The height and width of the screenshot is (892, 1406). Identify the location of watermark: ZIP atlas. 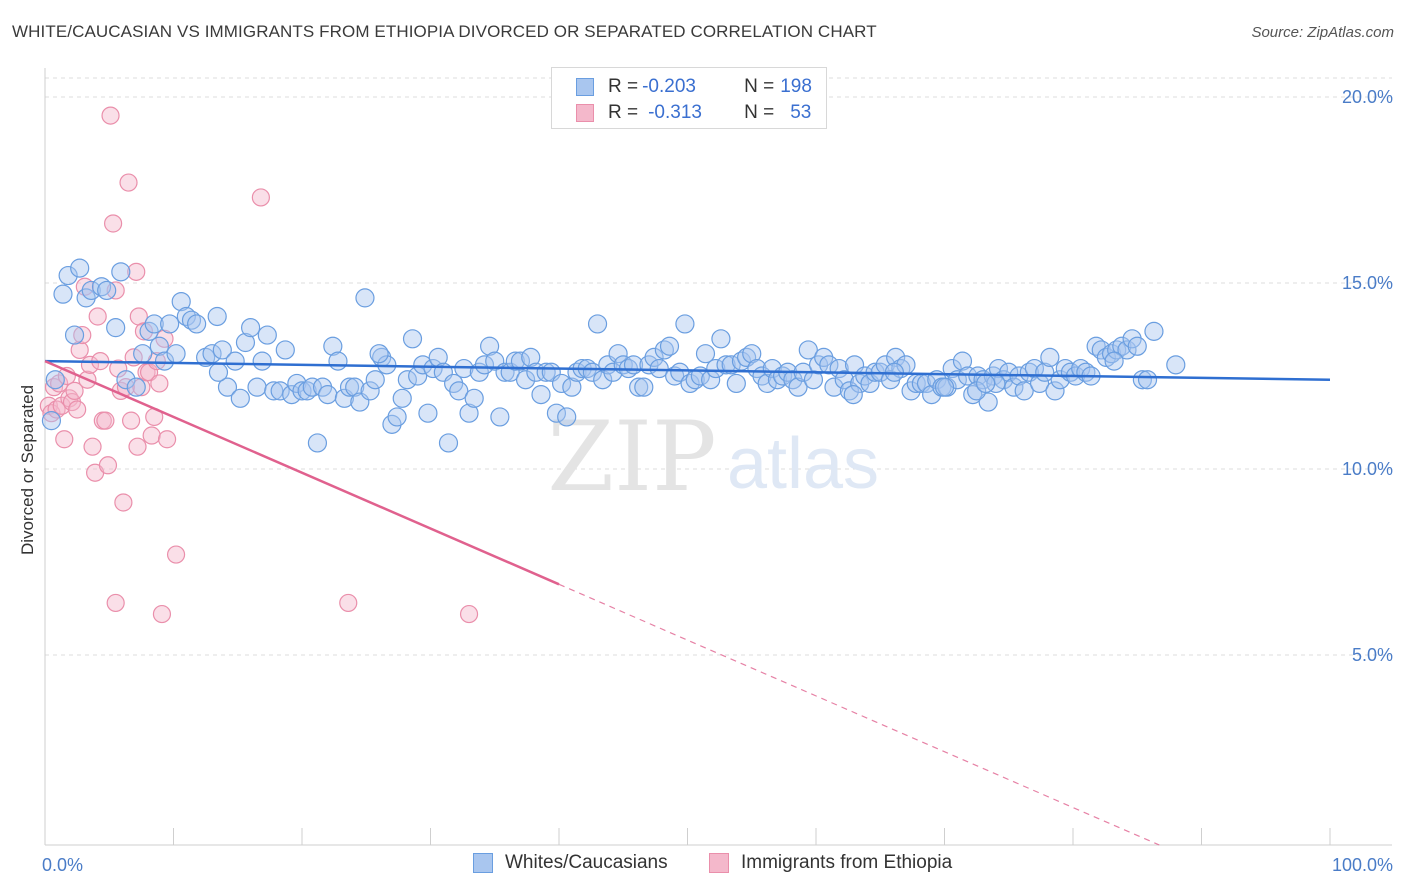
(713, 457).